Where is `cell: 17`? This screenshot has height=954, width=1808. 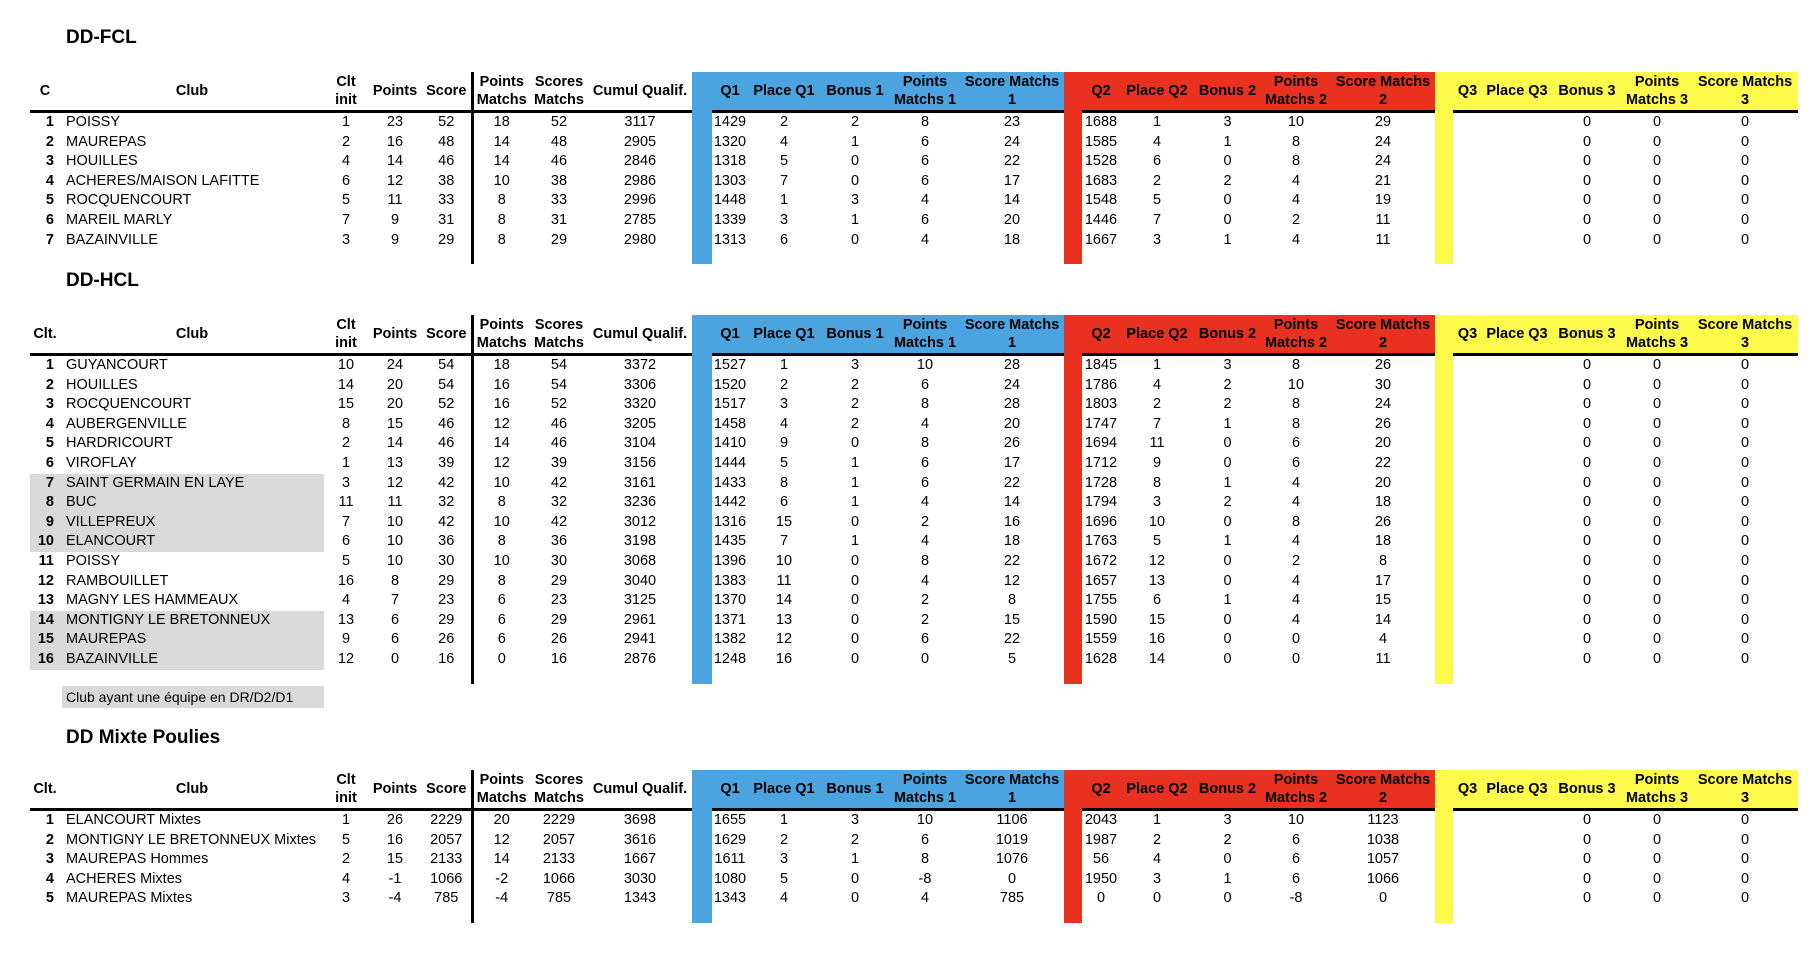
cell: 17 is located at coordinates (1012, 180).